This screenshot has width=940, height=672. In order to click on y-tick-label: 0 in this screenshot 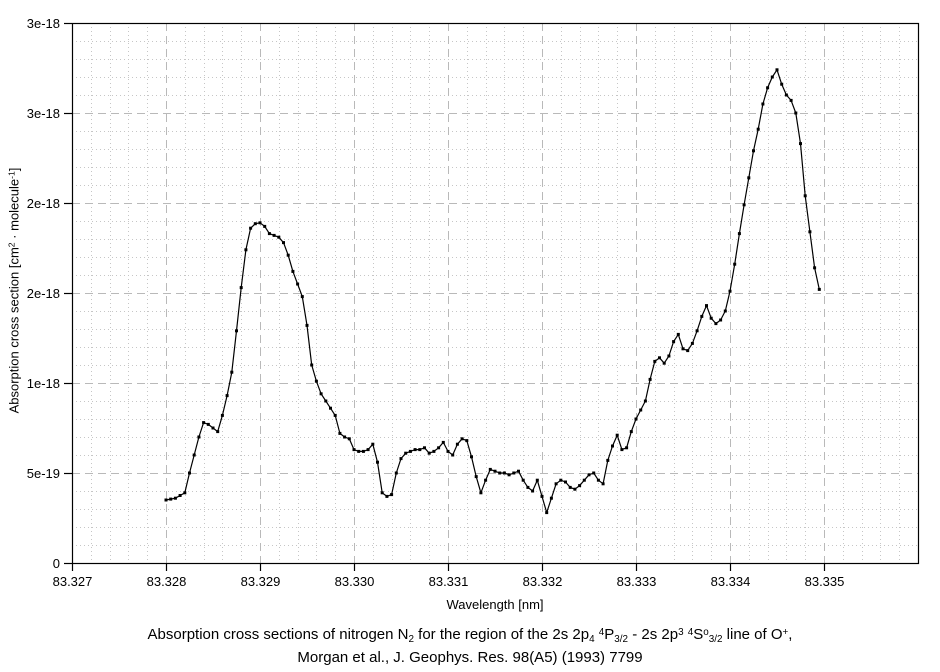, I will do `click(56, 563)`.